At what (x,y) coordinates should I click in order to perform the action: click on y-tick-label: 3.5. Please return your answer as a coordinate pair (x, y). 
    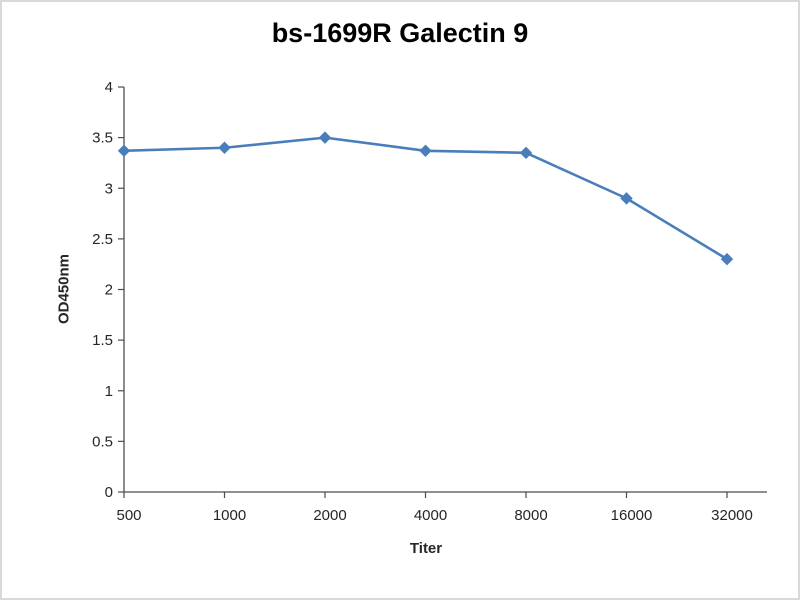
    Looking at the image, I should click on (102, 138).